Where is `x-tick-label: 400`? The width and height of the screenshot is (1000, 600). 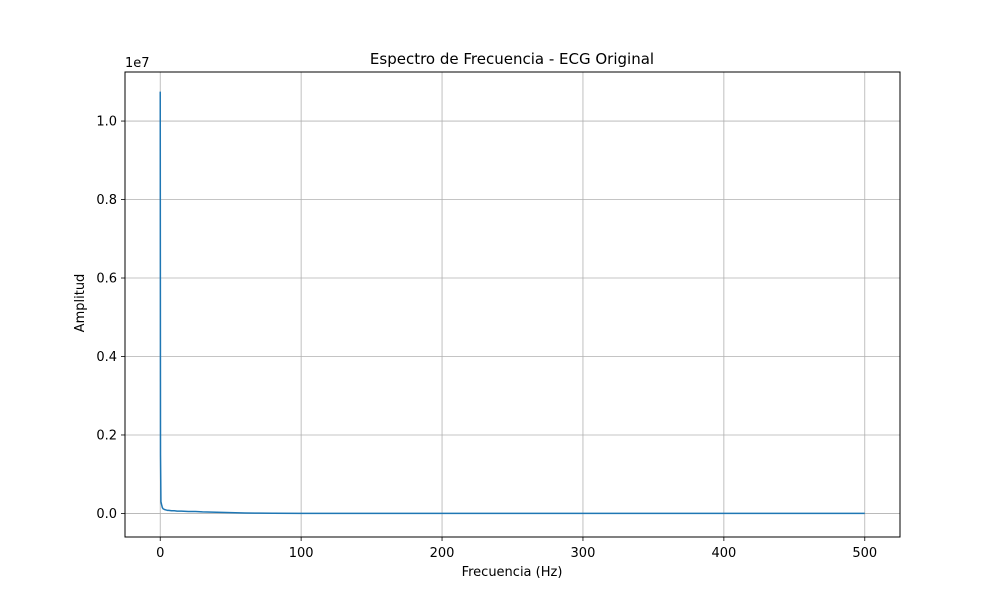
x-tick-label: 400 is located at coordinates (723, 553).